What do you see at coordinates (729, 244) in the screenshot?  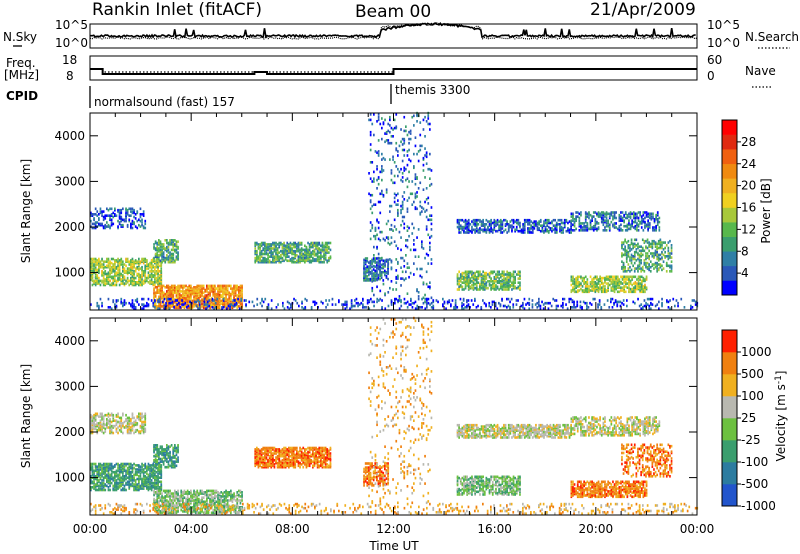 I see `colorbar-swatch` at bounding box center [729, 244].